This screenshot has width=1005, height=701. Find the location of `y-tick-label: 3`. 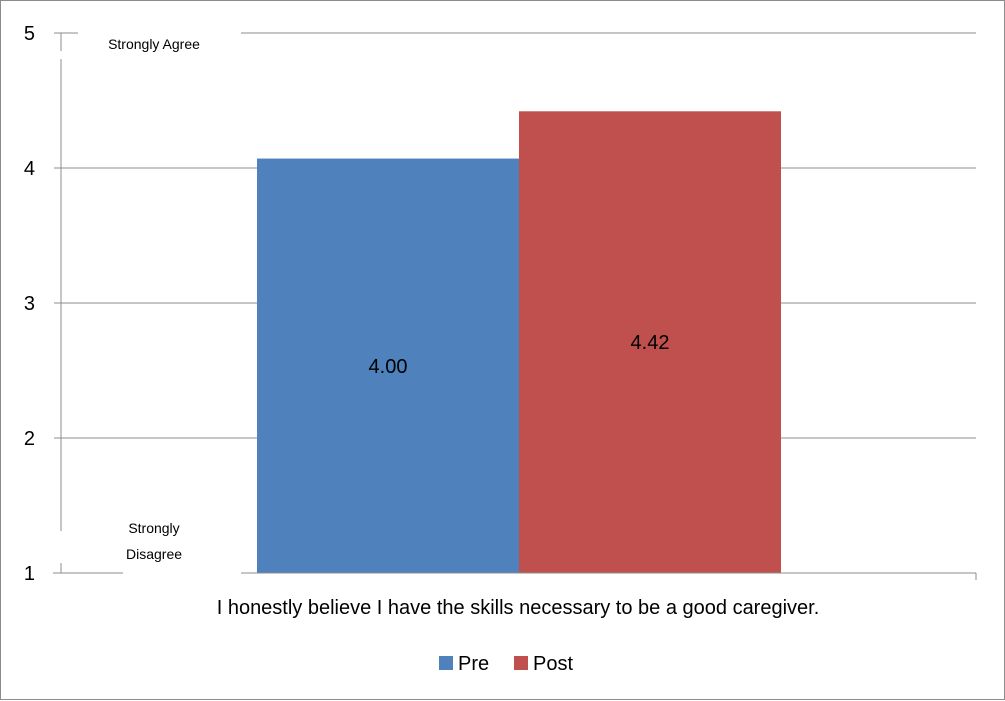

y-tick-label: 3 is located at coordinates (29, 304).